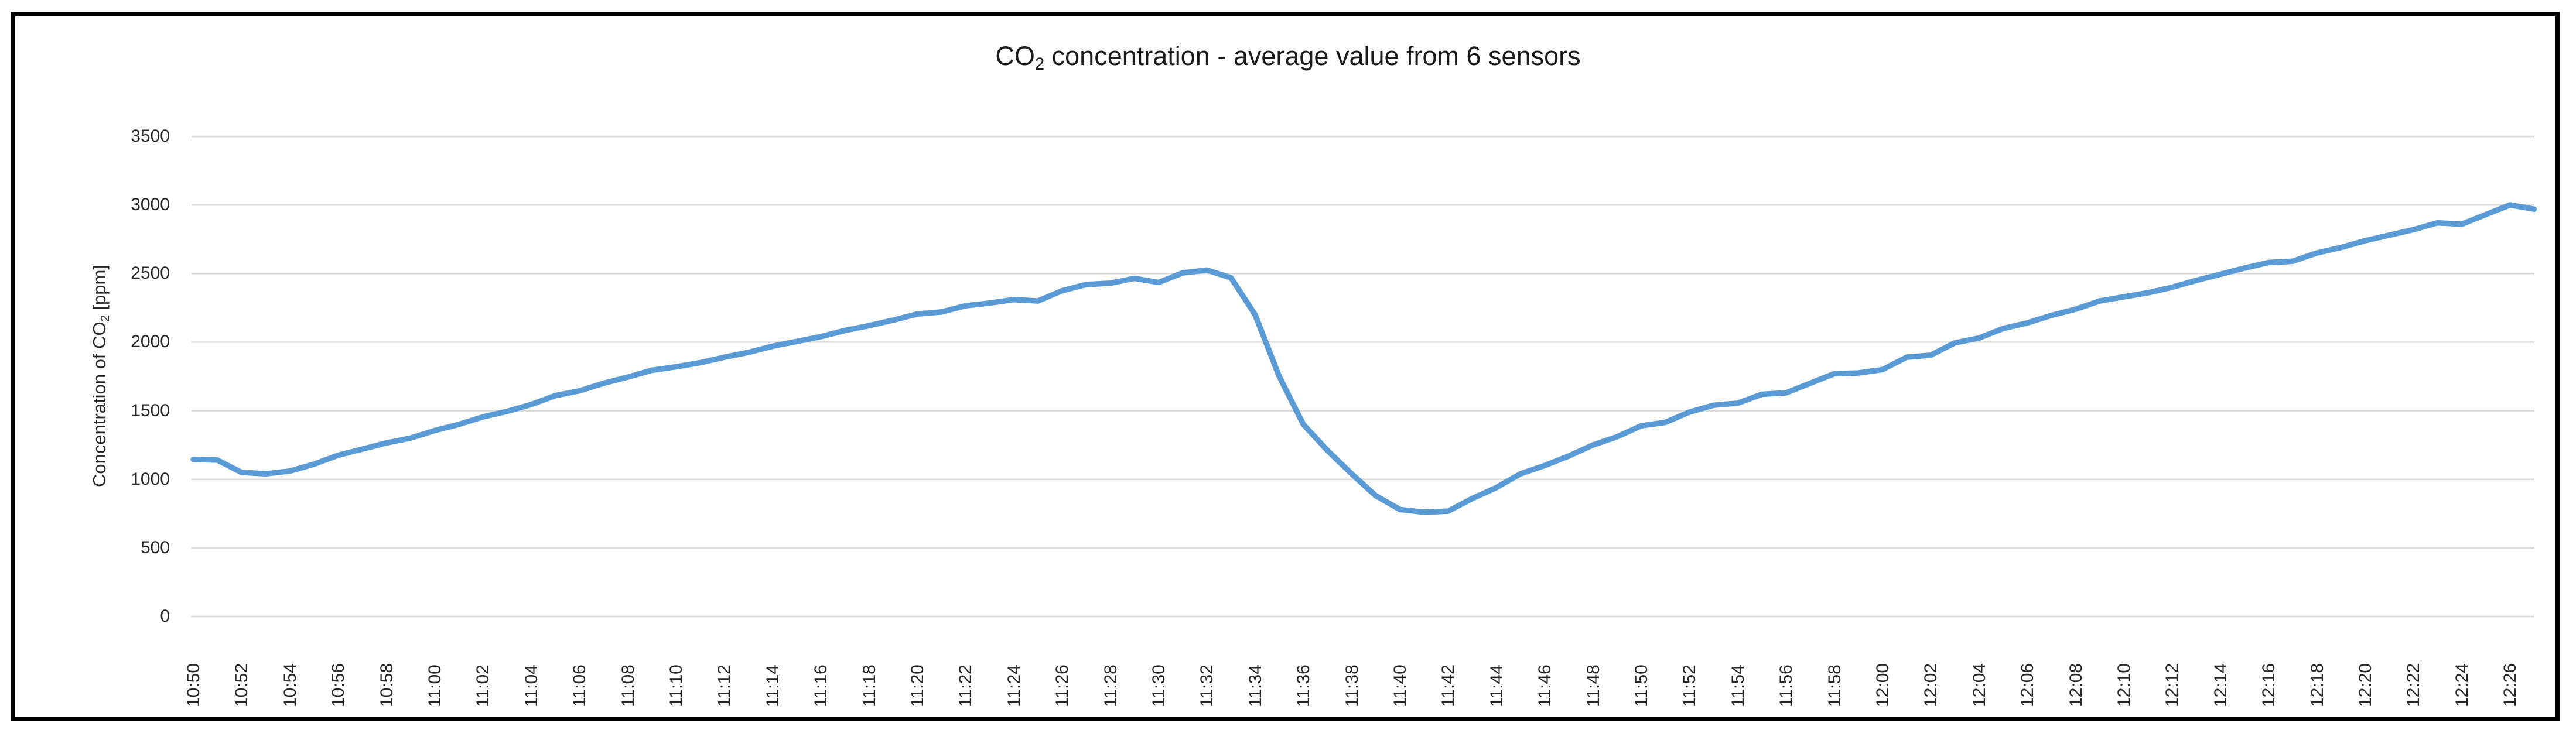  I want to click on y-tick-label: 3000, so click(150, 205).